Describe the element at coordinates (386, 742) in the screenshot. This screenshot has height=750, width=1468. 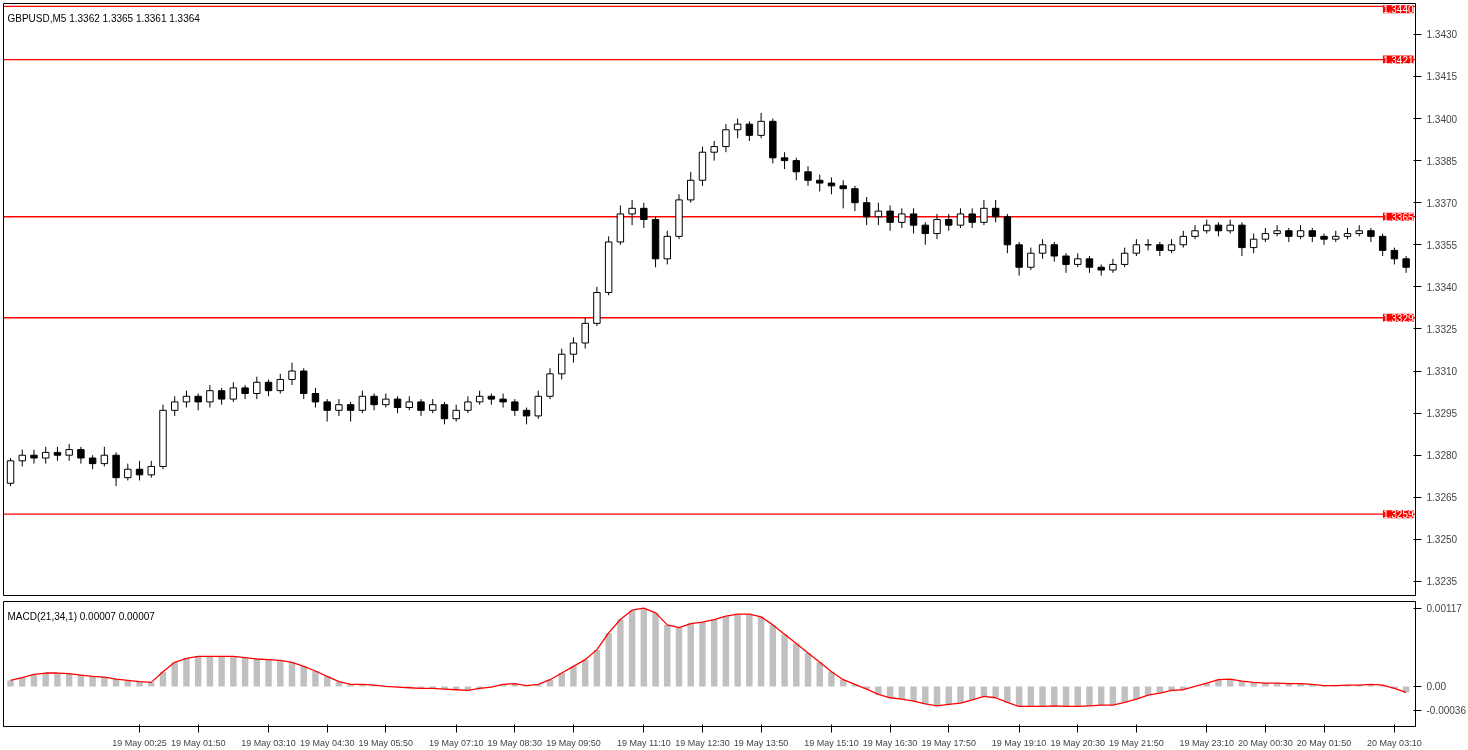
I see `x-tick-label: 19 May 05:50` at that location.